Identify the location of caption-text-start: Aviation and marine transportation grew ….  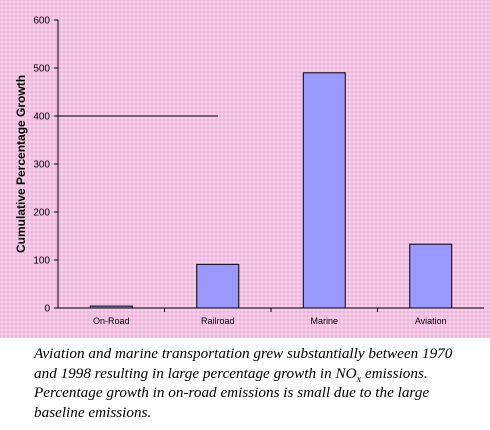
(243, 363).